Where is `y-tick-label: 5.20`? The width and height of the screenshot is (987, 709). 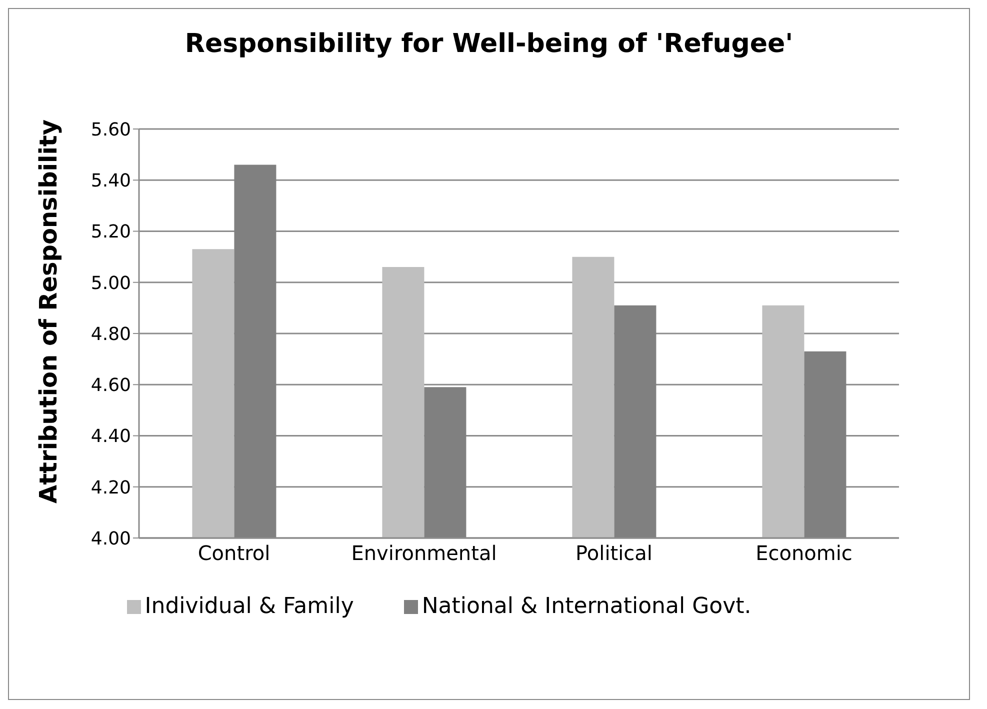
y-tick-label: 5.20 is located at coordinates (110, 232).